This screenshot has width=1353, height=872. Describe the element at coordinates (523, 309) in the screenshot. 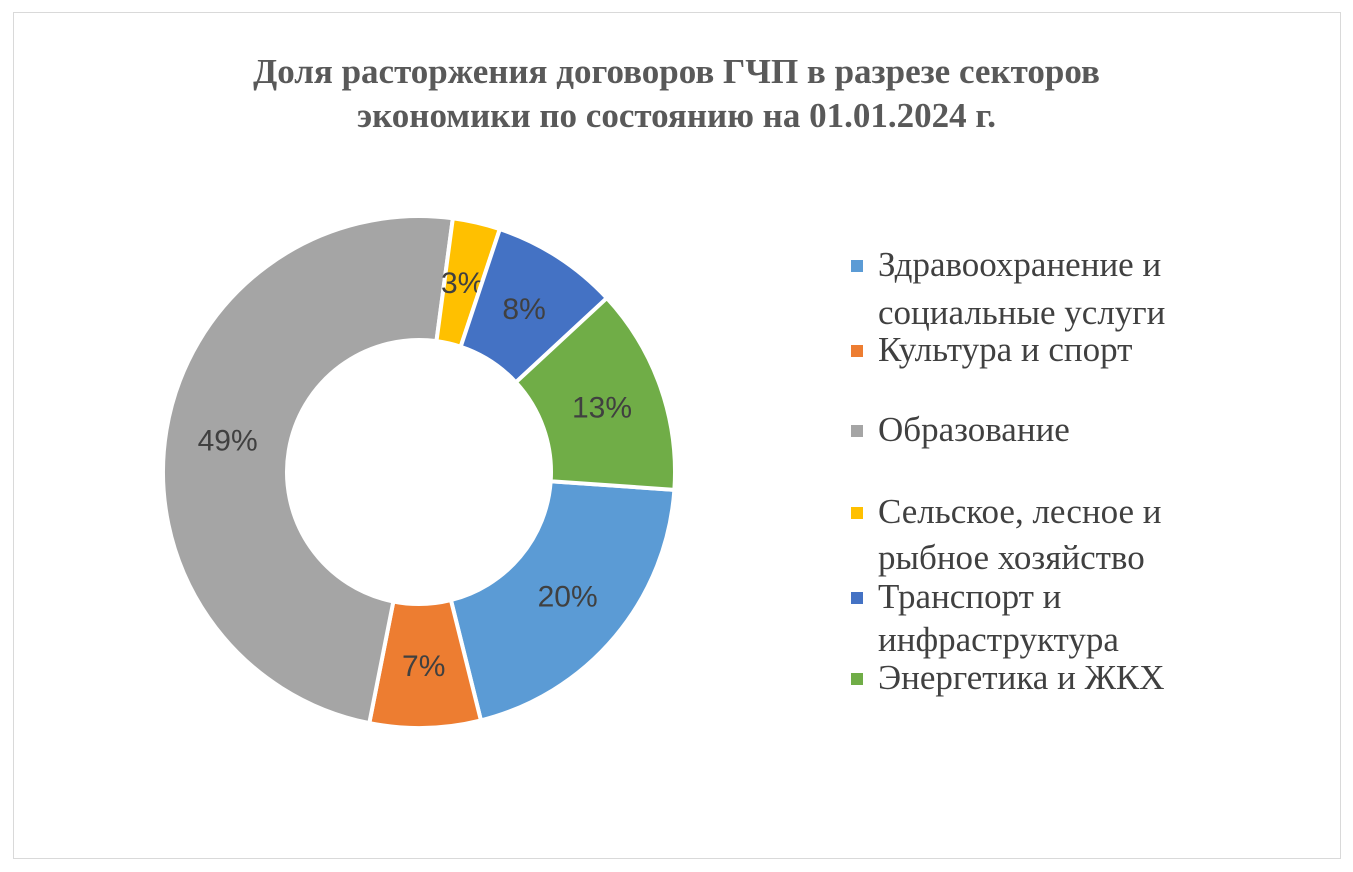

I see `data-label-4: 8%` at that location.